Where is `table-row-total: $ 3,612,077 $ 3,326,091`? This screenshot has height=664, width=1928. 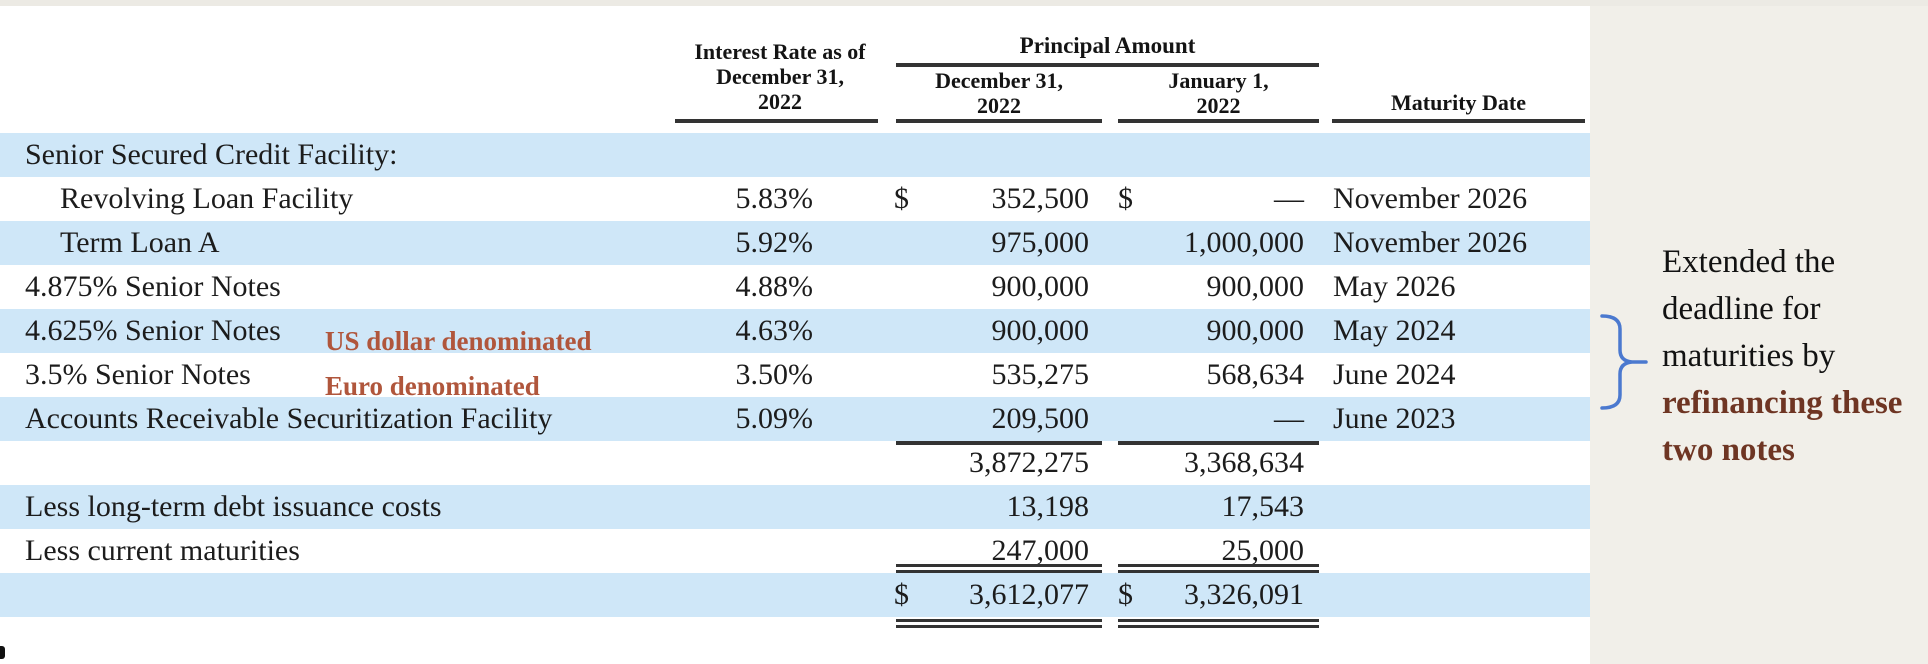 table-row-total: $ 3,612,077 $ 3,326,091 is located at coordinates (795, 595).